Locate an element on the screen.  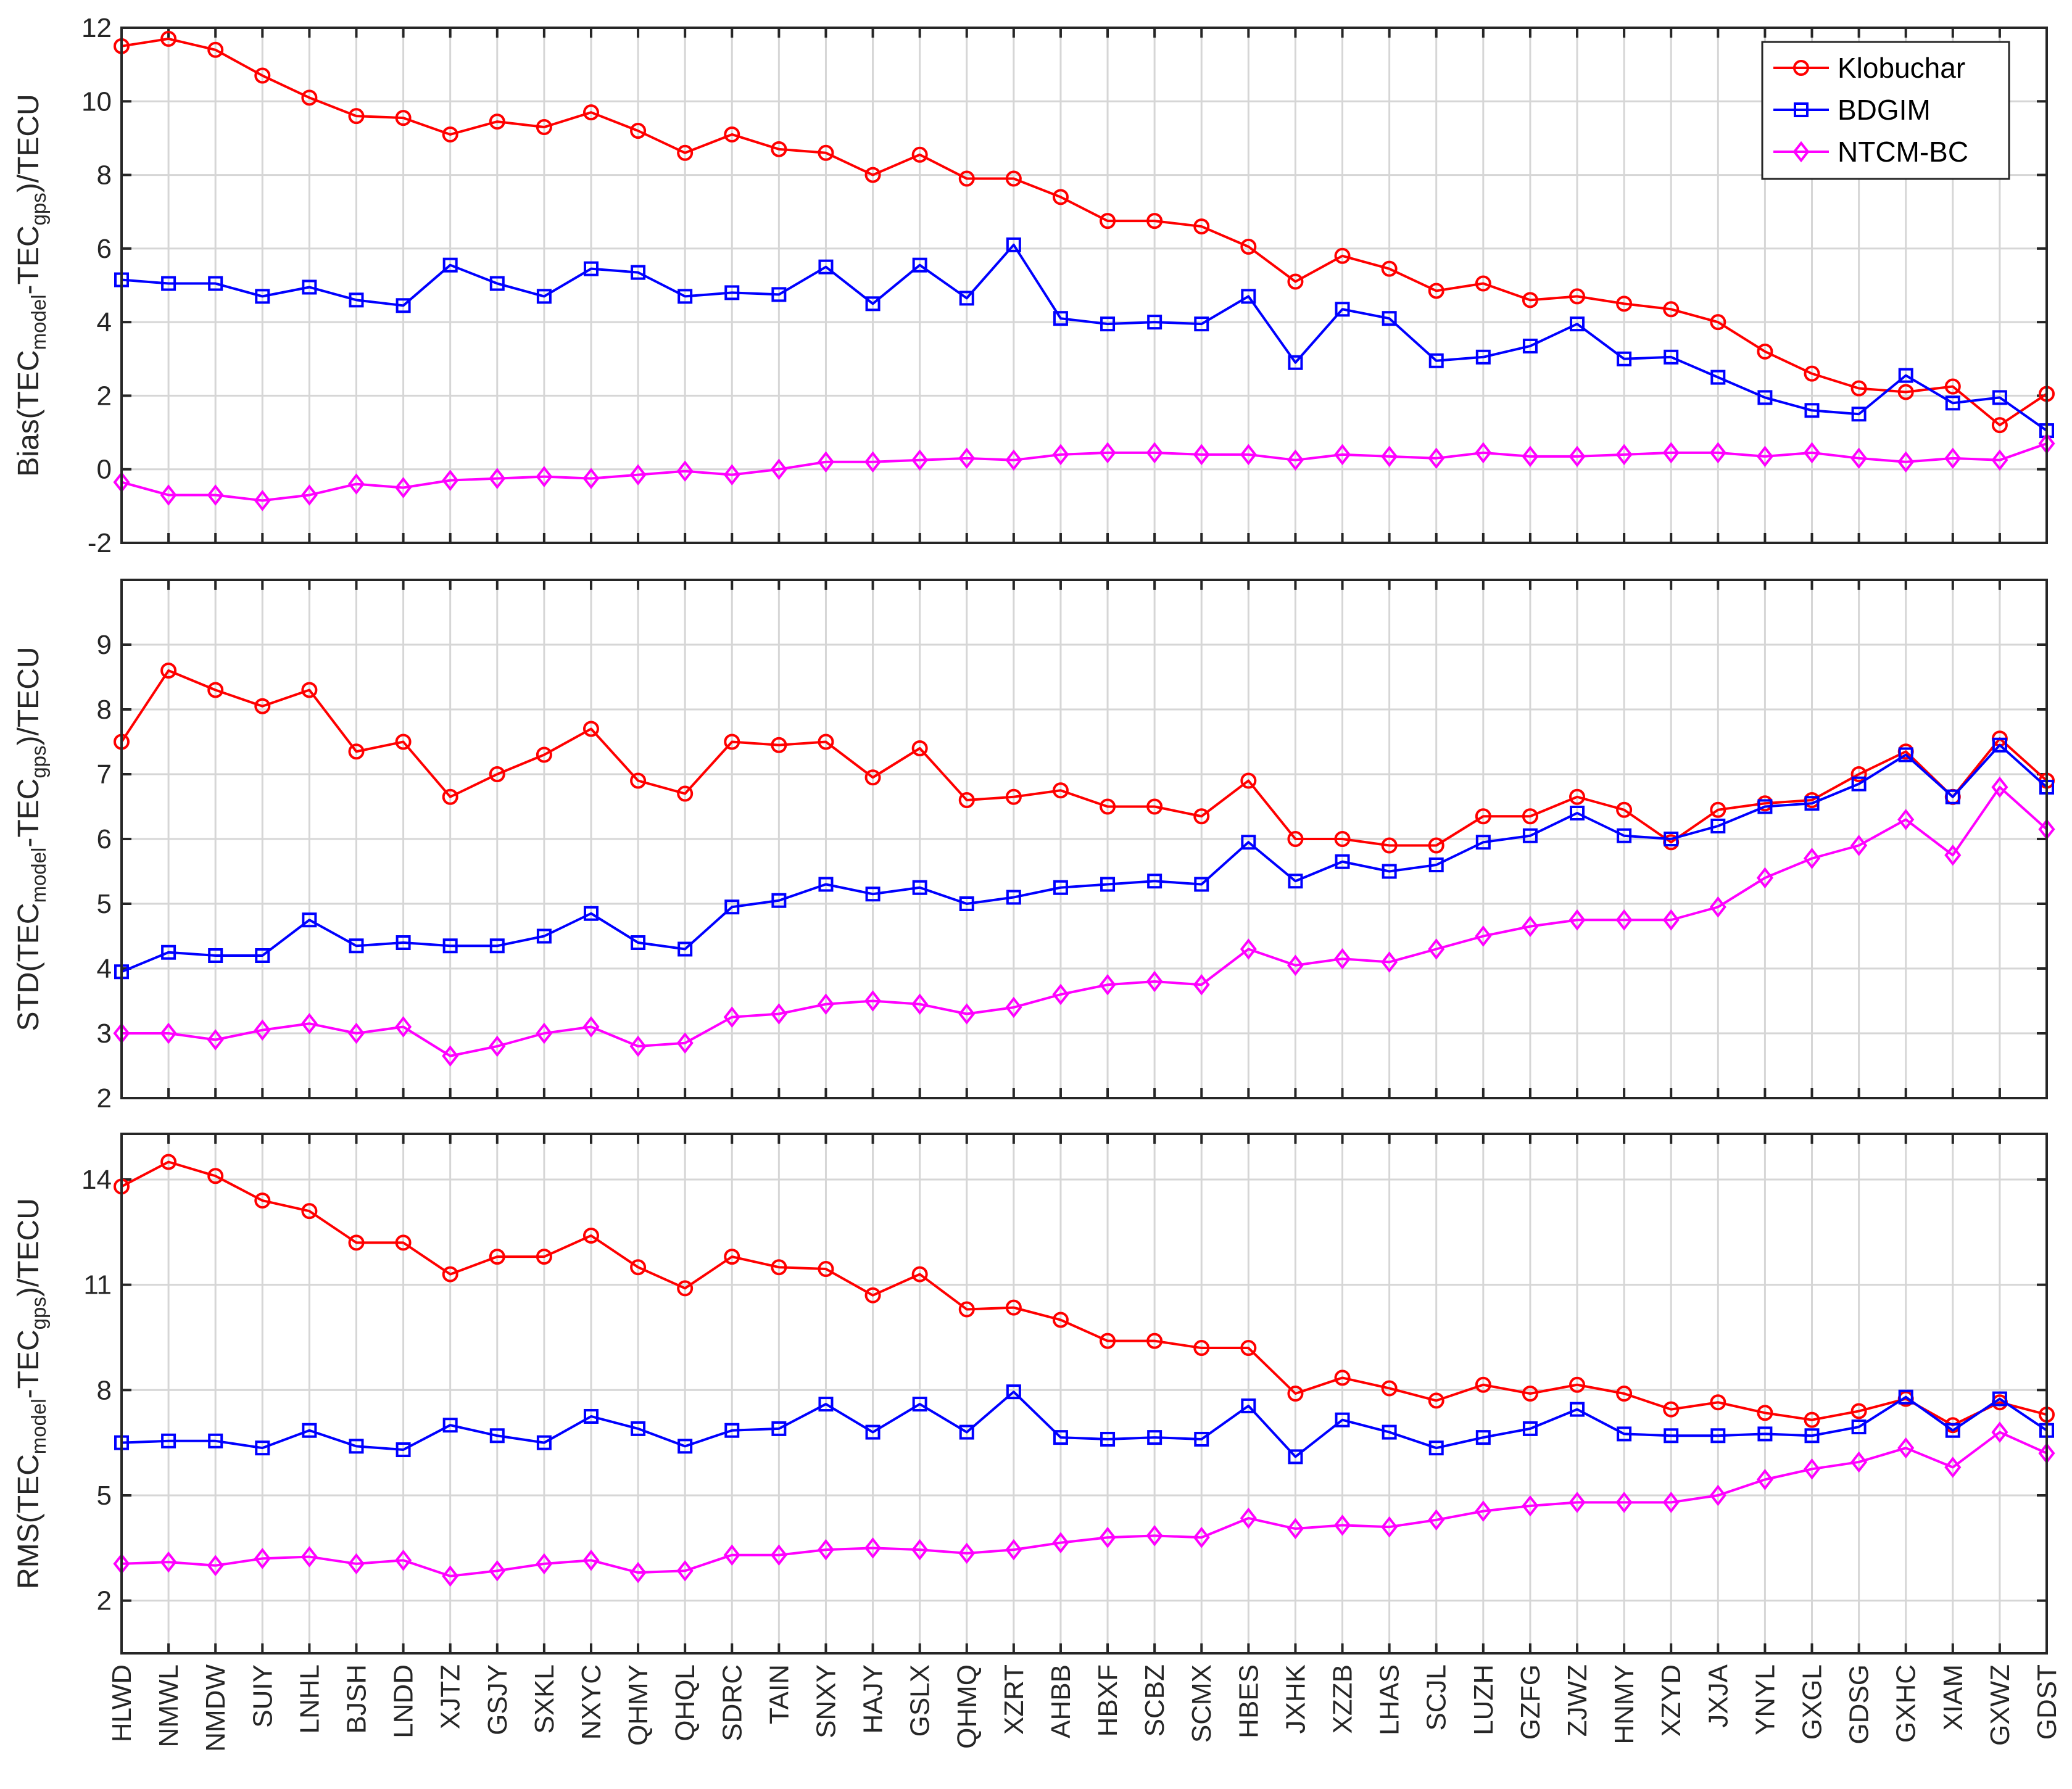
y-tick-label: 5 is located at coordinates (104, 1496).